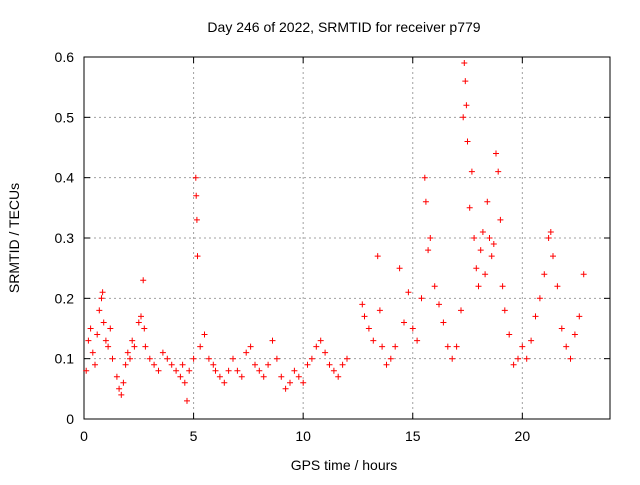  I want to click on y-tick-label: 0.5, so click(65, 117).